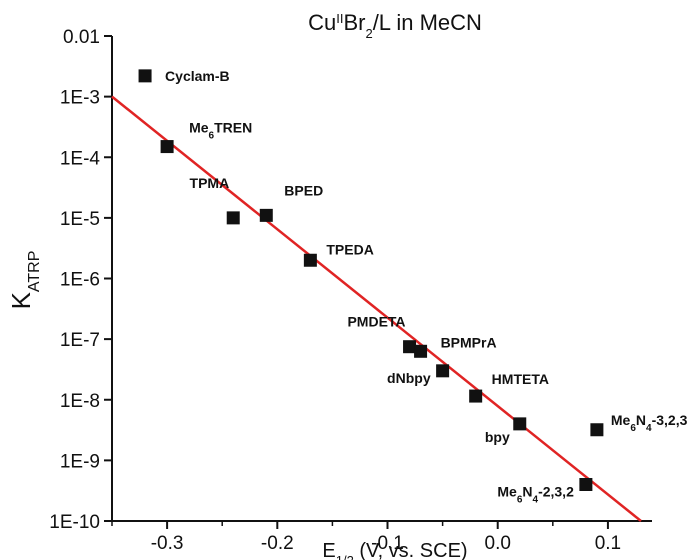  What do you see at coordinates (81, 37) in the screenshot?
I see `y-tick-label: 0.01` at bounding box center [81, 37].